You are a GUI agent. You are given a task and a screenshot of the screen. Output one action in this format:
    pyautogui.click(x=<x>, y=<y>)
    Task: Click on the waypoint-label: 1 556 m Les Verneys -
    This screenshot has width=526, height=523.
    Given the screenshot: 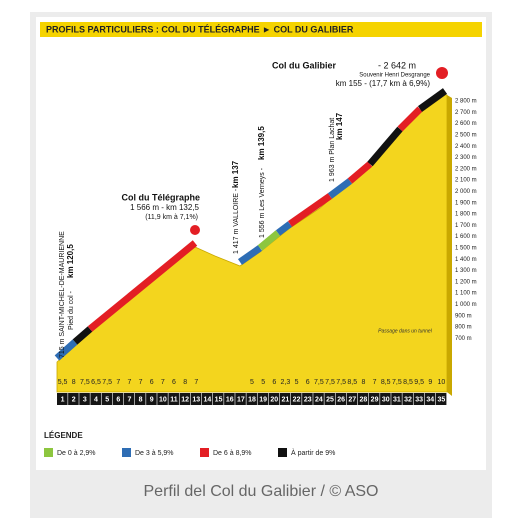 What is the action you would take?
    pyautogui.click(x=262, y=202)
    